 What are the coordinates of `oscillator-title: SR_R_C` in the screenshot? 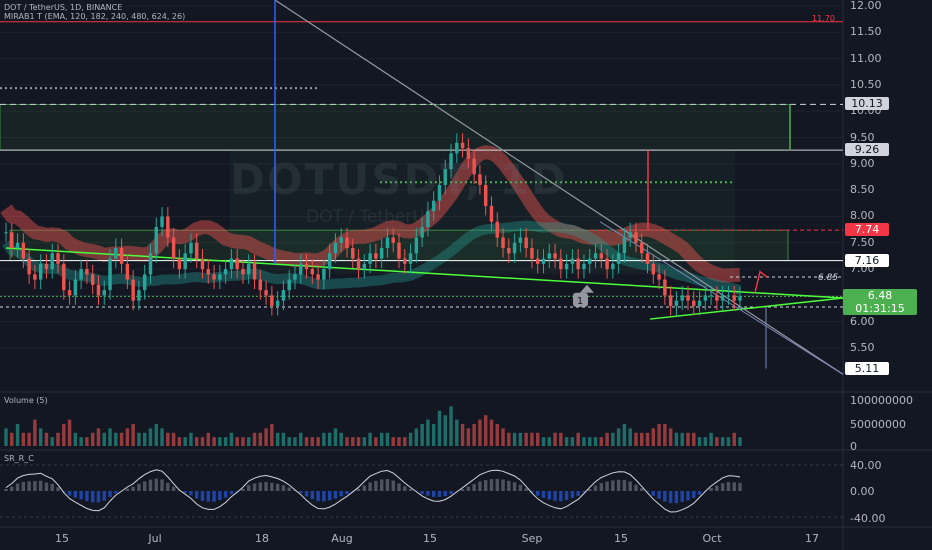 It's located at (19, 458).